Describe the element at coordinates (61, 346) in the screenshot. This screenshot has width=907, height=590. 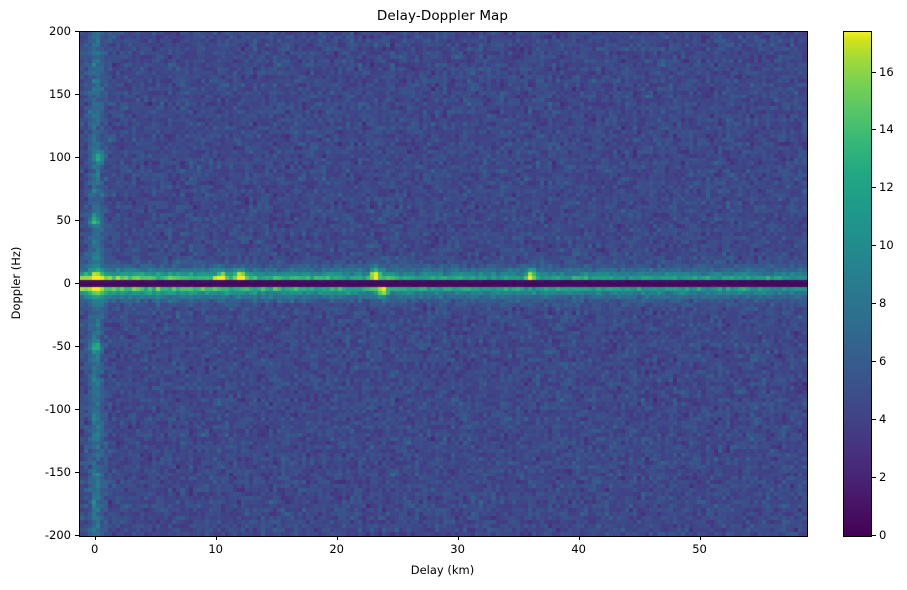
I see `y-tick-label: -50` at that location.